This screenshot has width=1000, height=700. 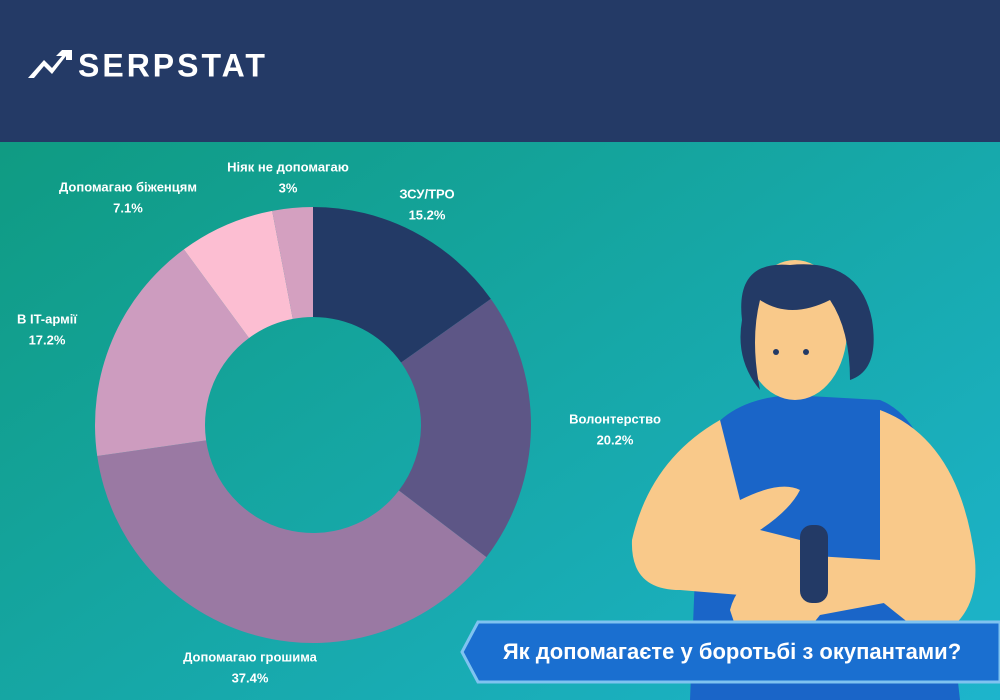 I want to click on title-banner: Як допомагаєте у боротьбі з окупантами?, so click(x=730, y=652).